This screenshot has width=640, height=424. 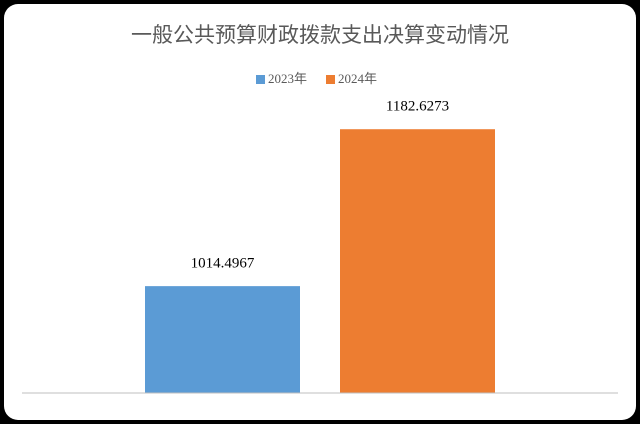 What do you see at coordinates (287, 78) in the screenshot?
I see `legend-label: 2023年` at bounding box center [287, 78].